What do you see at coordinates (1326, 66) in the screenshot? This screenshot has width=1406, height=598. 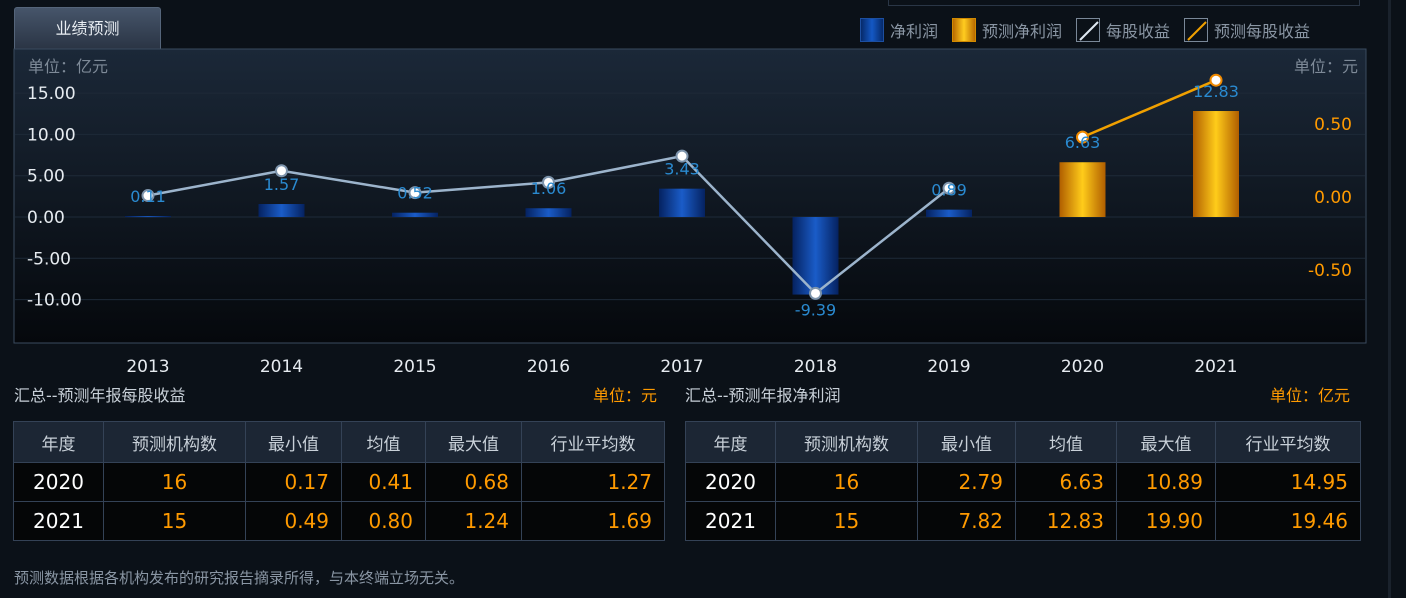 I see `right-unit-label: 单位：元` at bounding box center [1326, 66].